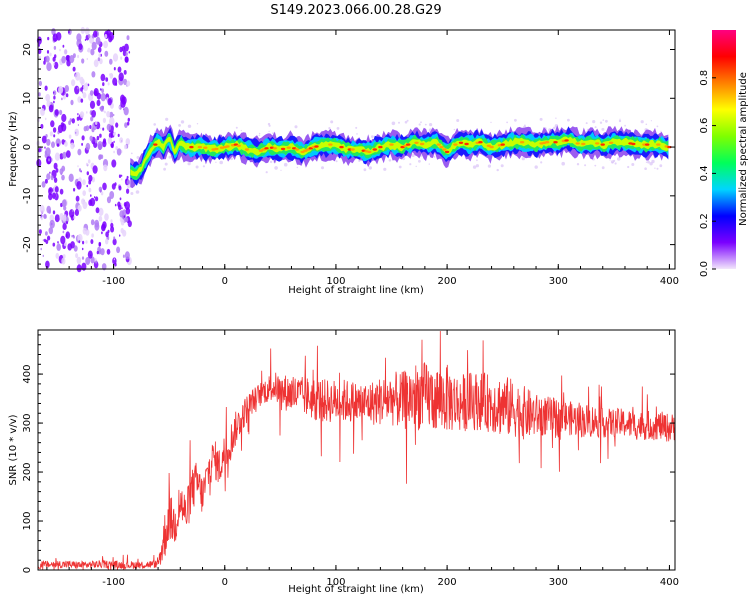 Image resolution: width=750 pixels, height=600 pixels. Describe the element at coordinates (27, 244) in the screenshot. I see `y-tick-label: -20` at that location.